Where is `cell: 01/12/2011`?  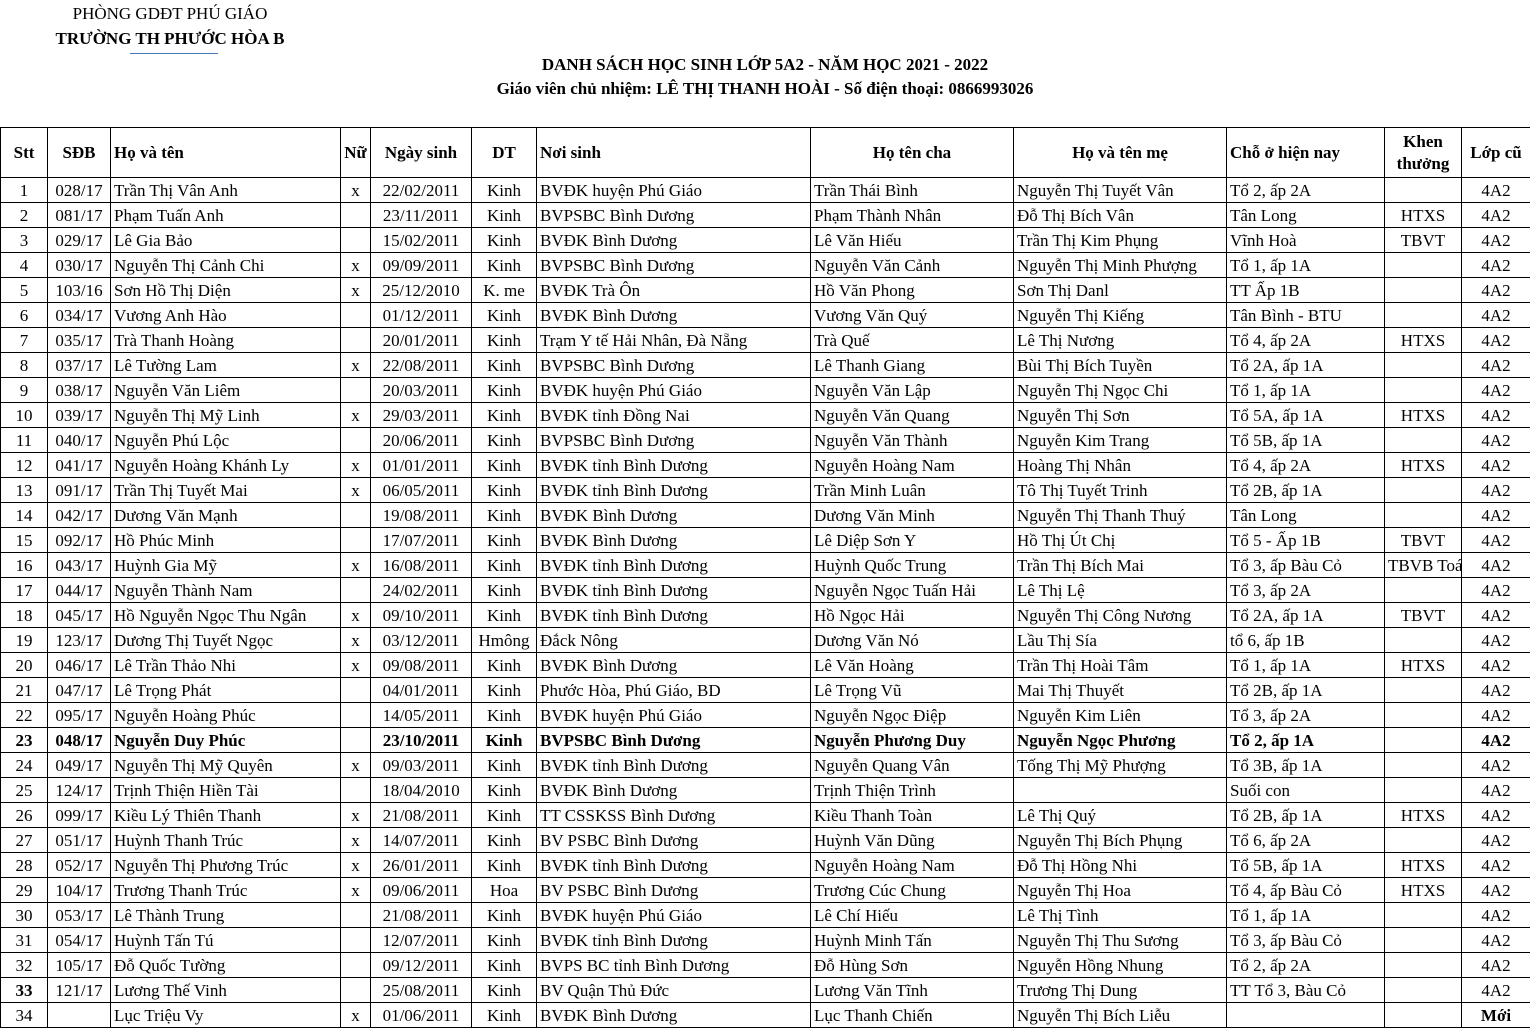 cell: 01/12/2011 is located at coordinates (421, 315).